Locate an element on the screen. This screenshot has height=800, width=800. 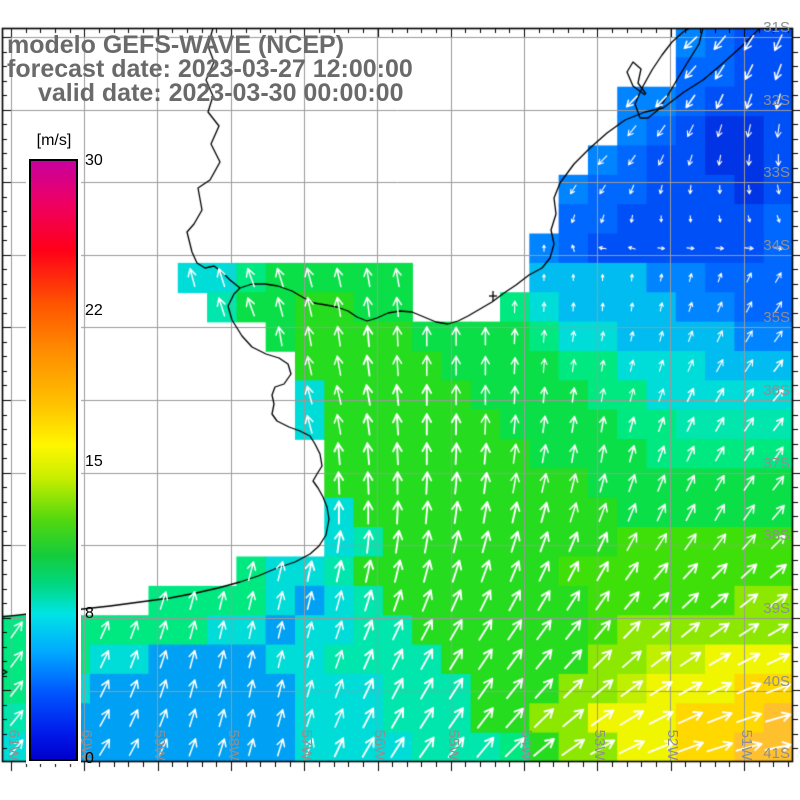
colorbar is located at coordinates (53, 460).